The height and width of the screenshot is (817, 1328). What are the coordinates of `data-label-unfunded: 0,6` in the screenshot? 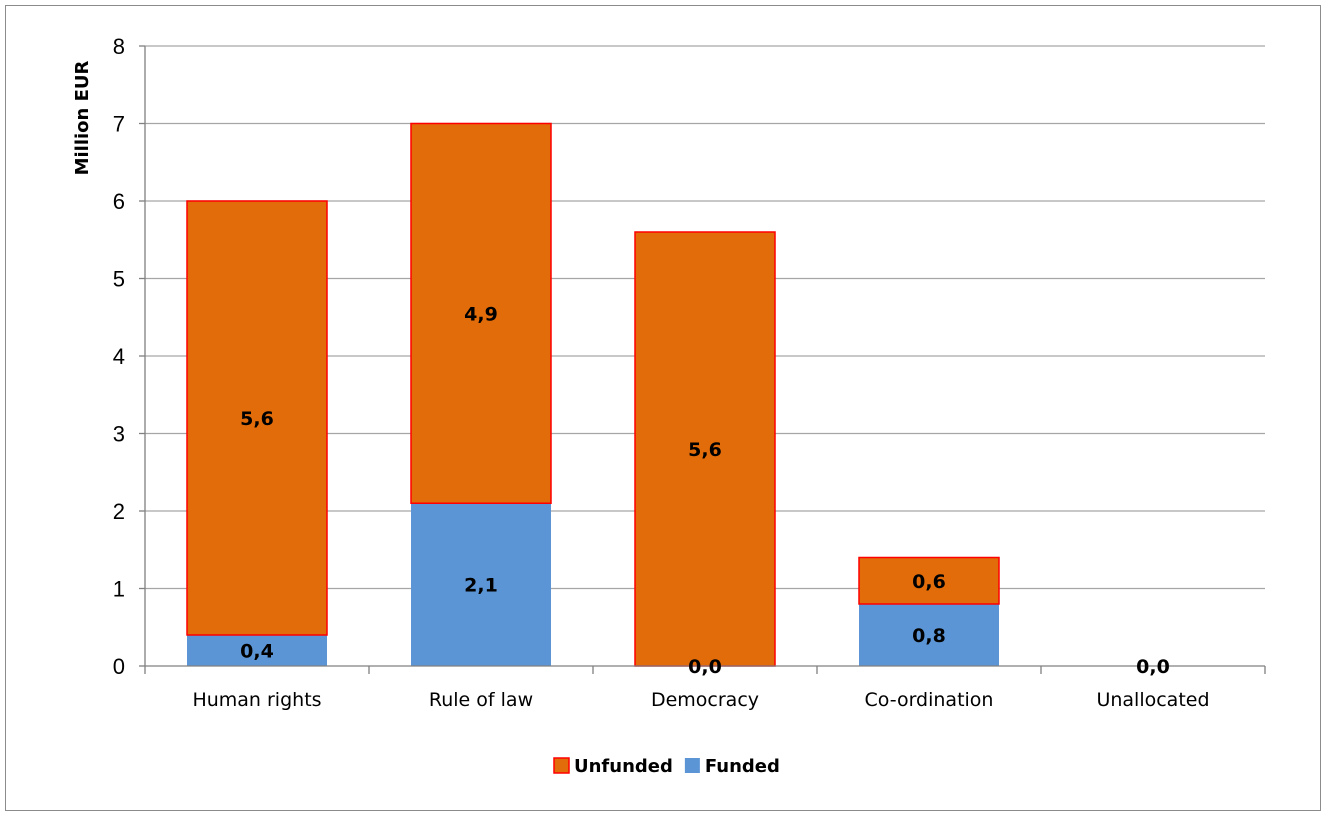 It's located at (929, 582).